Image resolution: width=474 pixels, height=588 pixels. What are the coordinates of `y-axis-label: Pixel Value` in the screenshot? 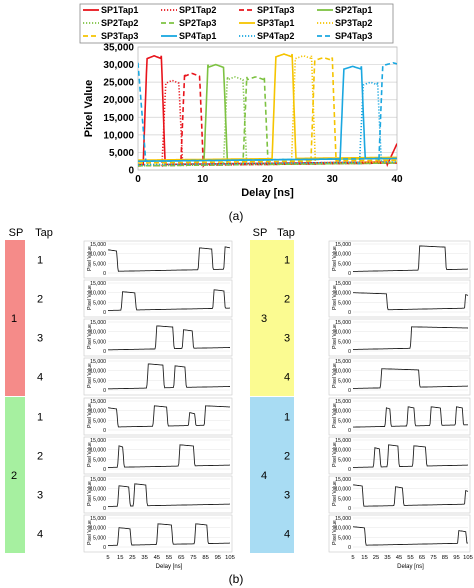 It's located at (89, 108).